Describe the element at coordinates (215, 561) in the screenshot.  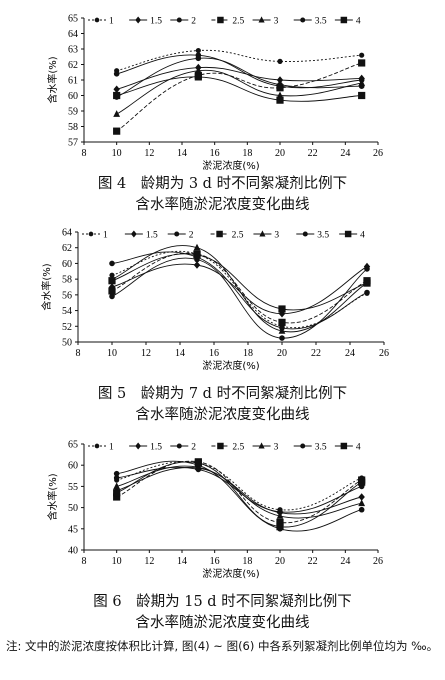
I see `x-tick-label: 16` at that location.